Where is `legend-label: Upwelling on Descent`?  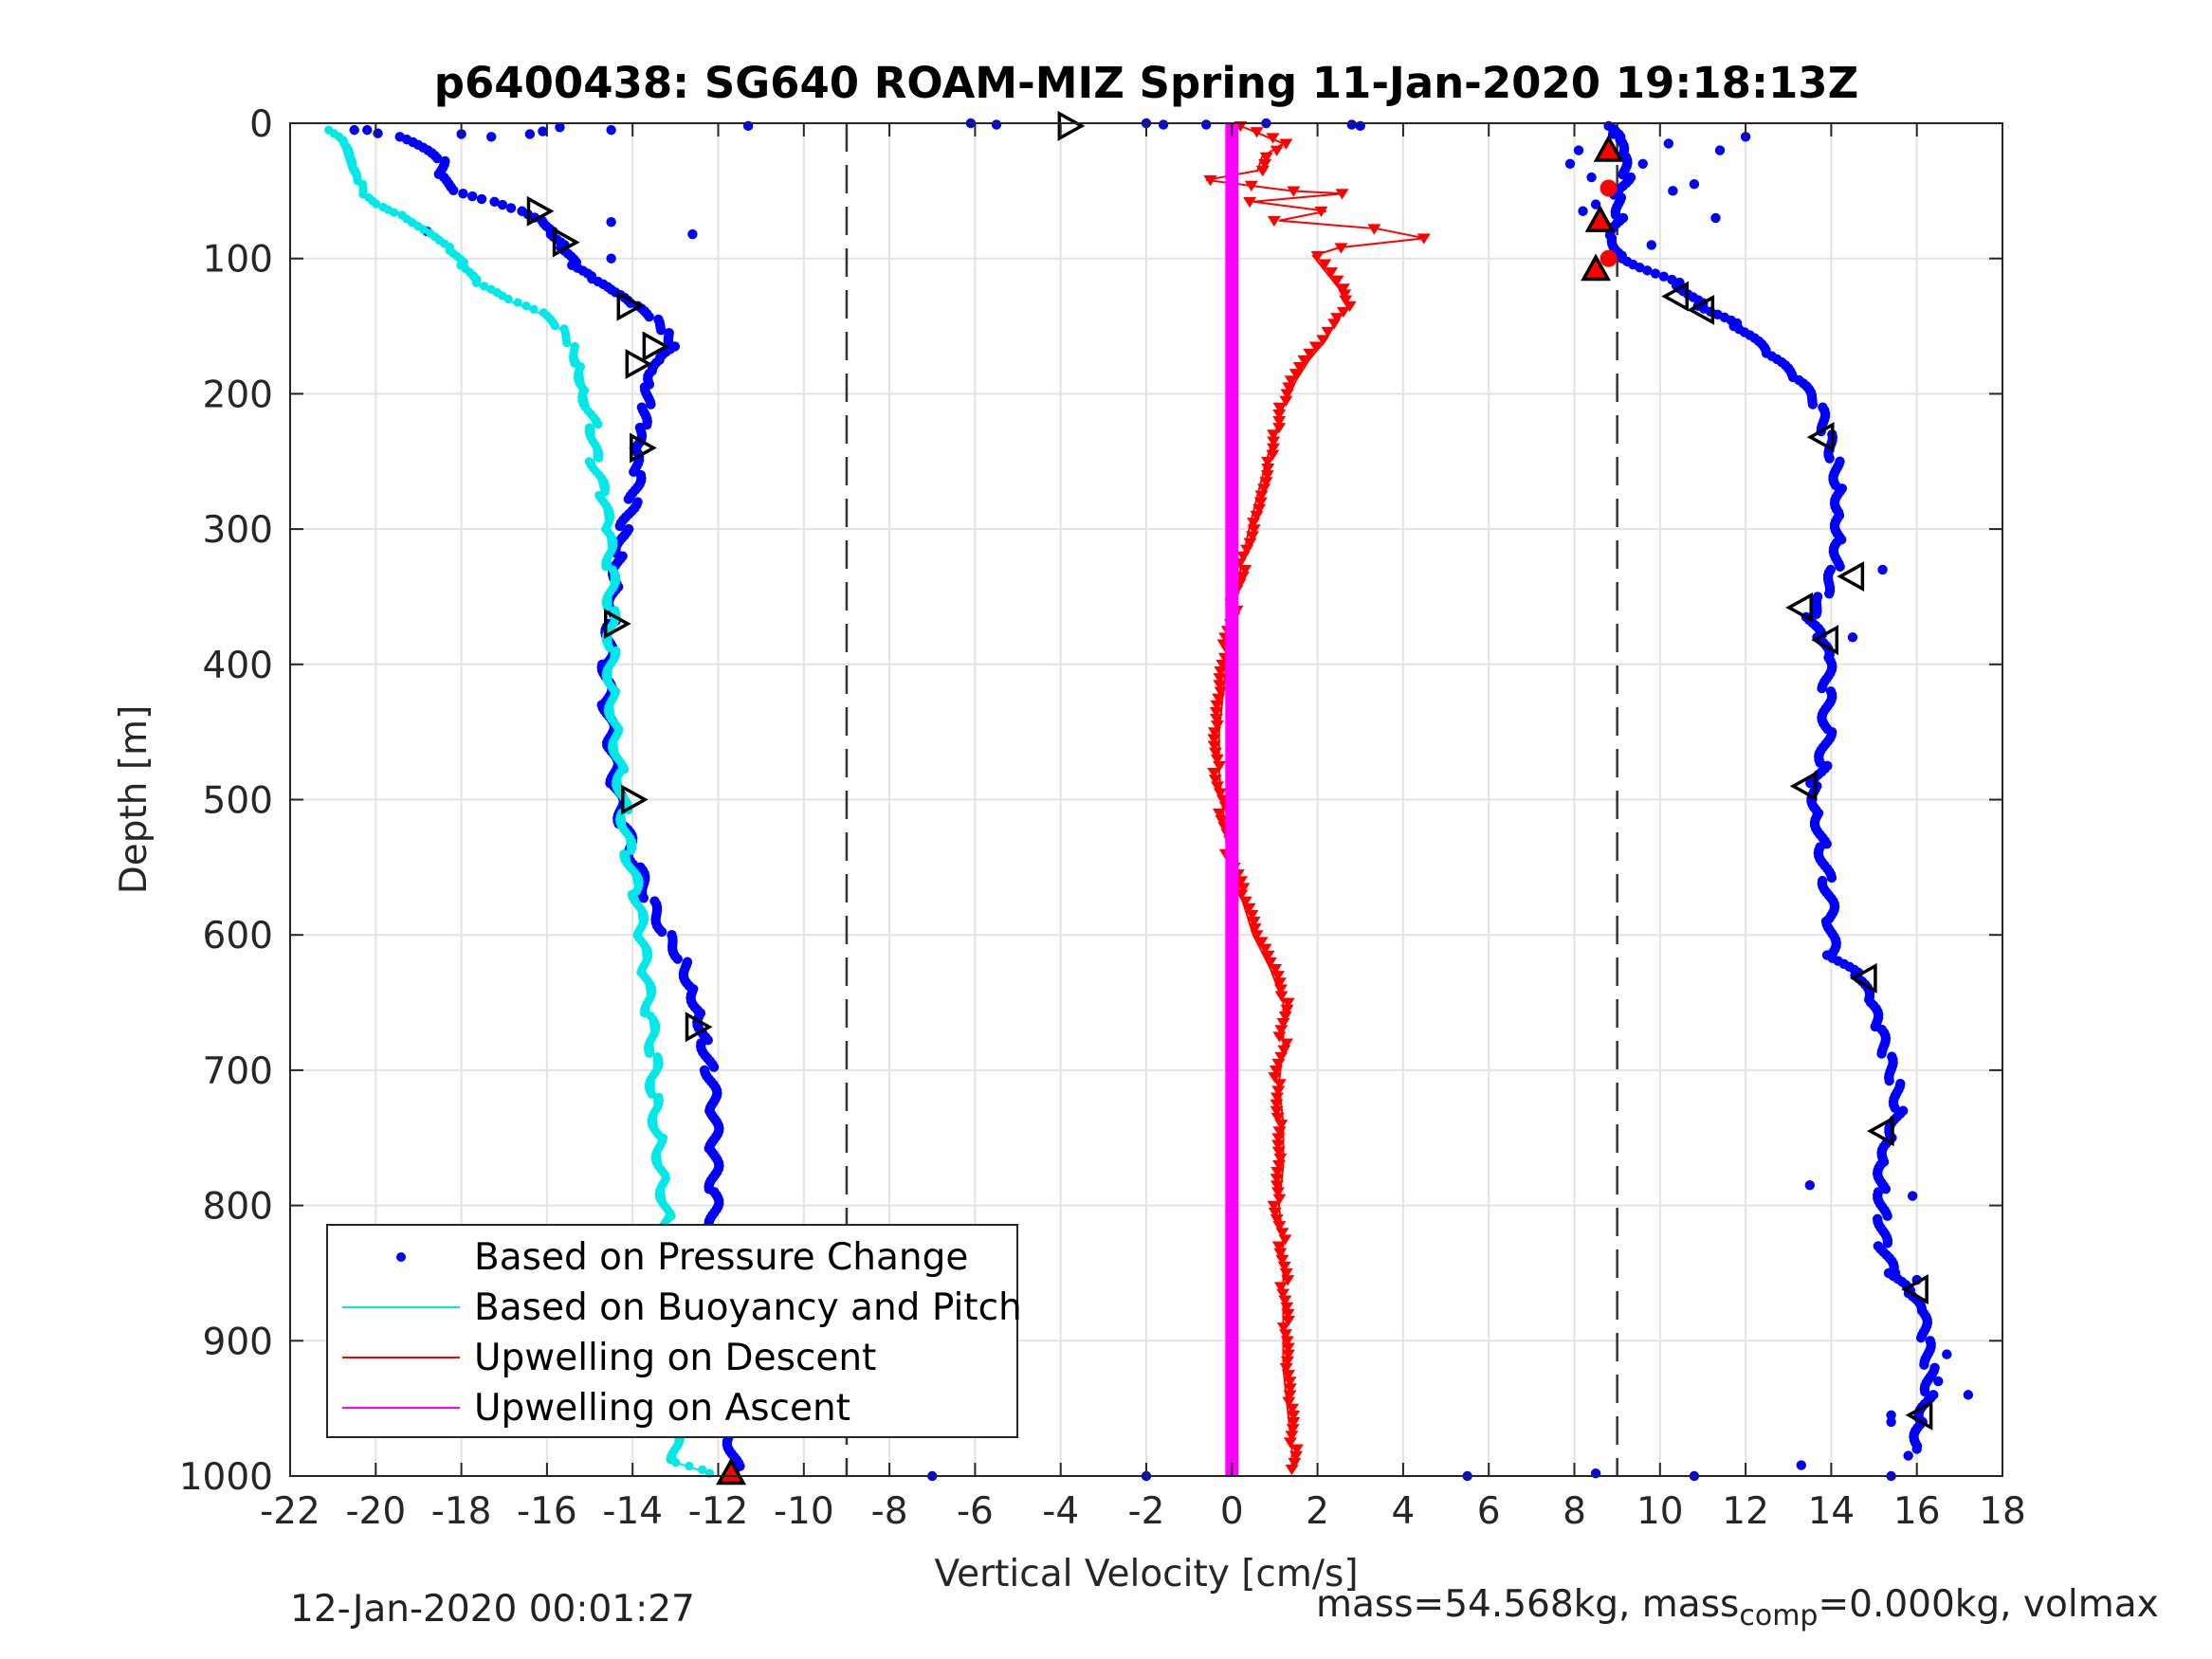
legend-label: Upwelling on Descent is located at coordinates (675, 1358).